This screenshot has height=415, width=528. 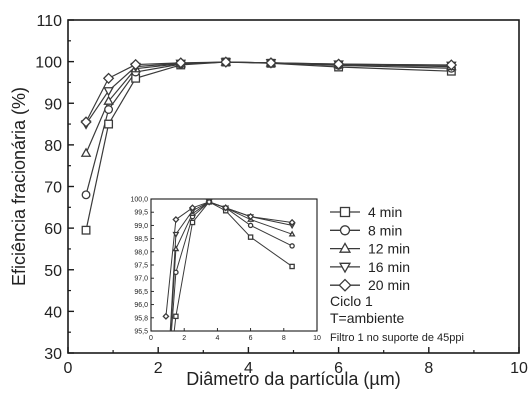 I want to click on inset-y-tick-label: 98,0, so click(x=141, y=252).